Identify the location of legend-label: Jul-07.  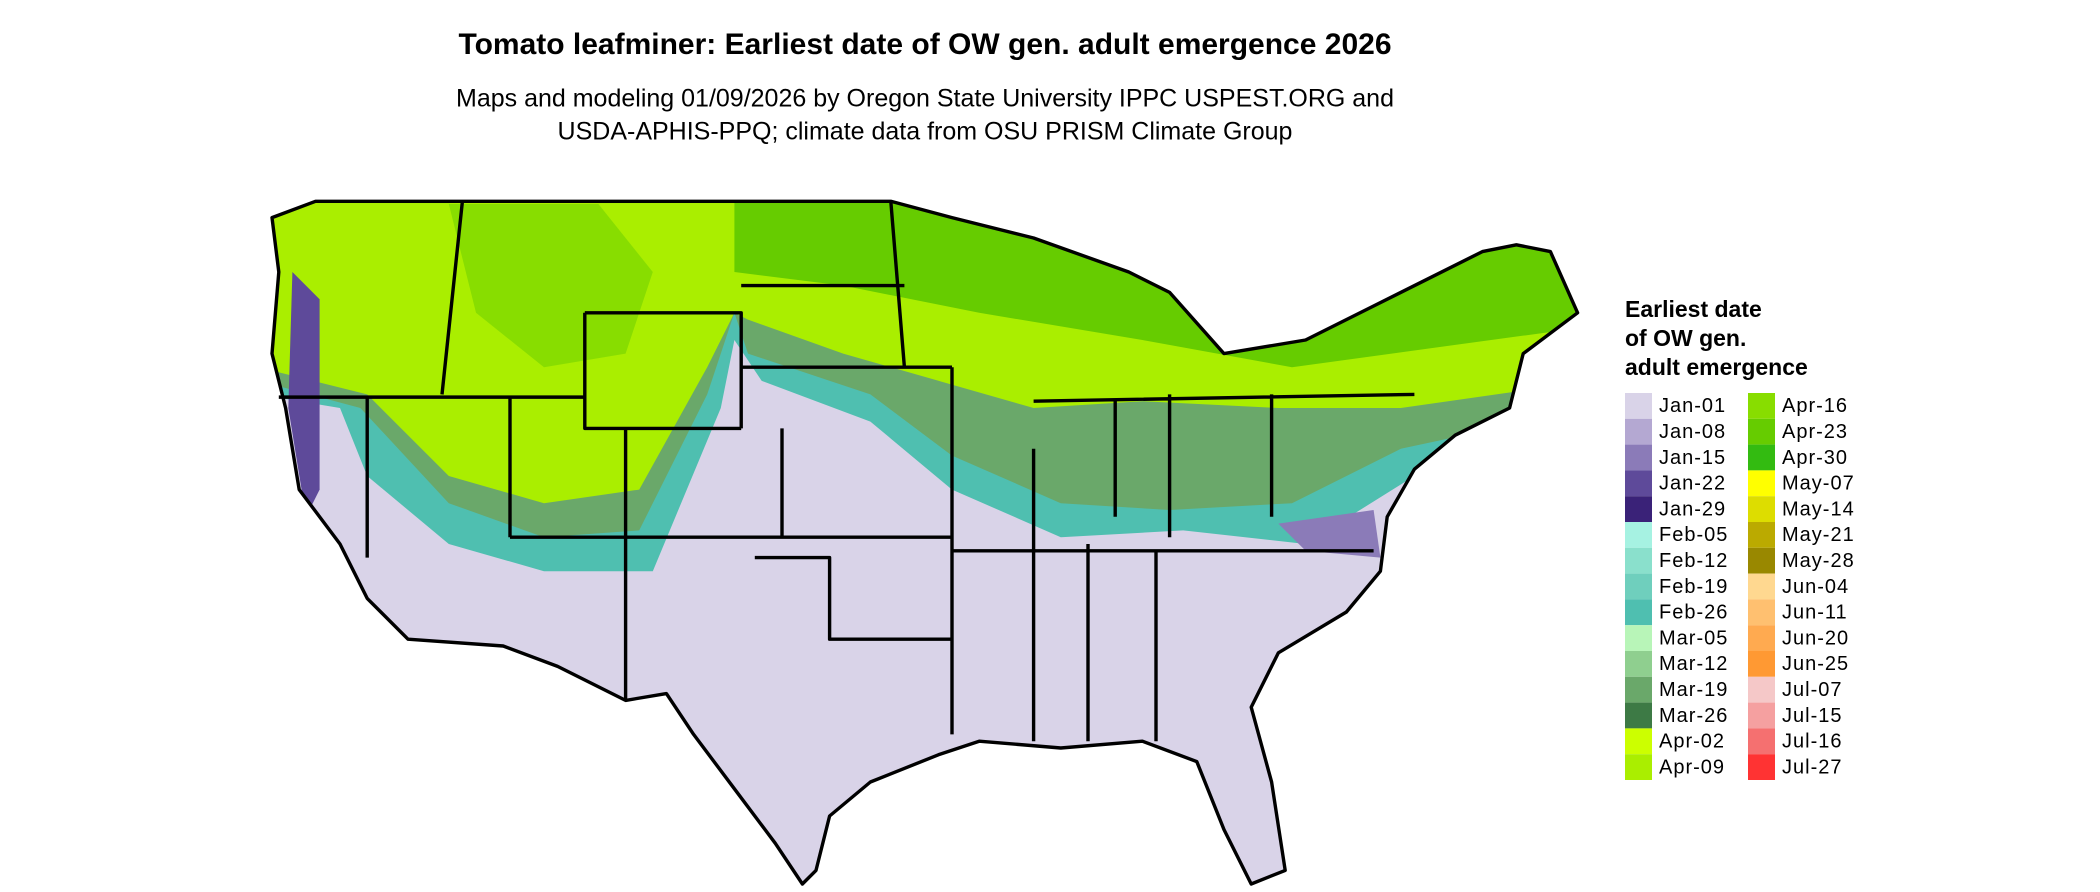
(1812, 690).